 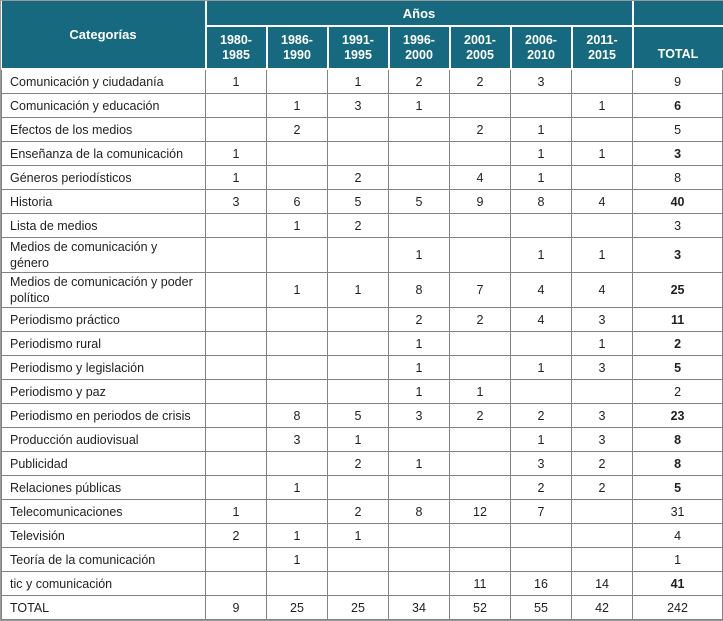 What do you see at coordinates (103, 105) in the screenshot?
I see `category-cell: Comunicación y educación` at bounding box center [103, 105].